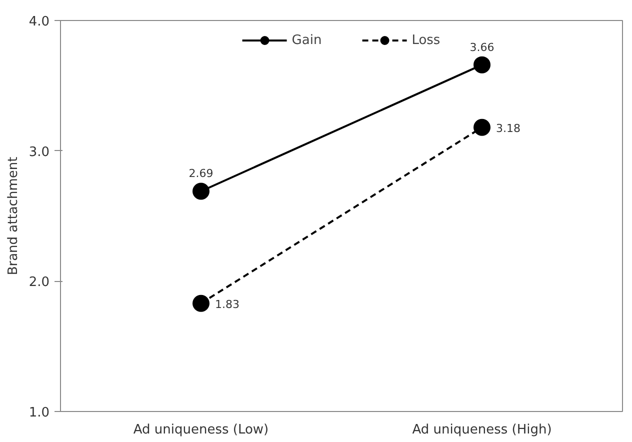 Image resolution: width=632 pixels, height=442 pixels. I want to click on legend-label: Loss, so click(426, 40).